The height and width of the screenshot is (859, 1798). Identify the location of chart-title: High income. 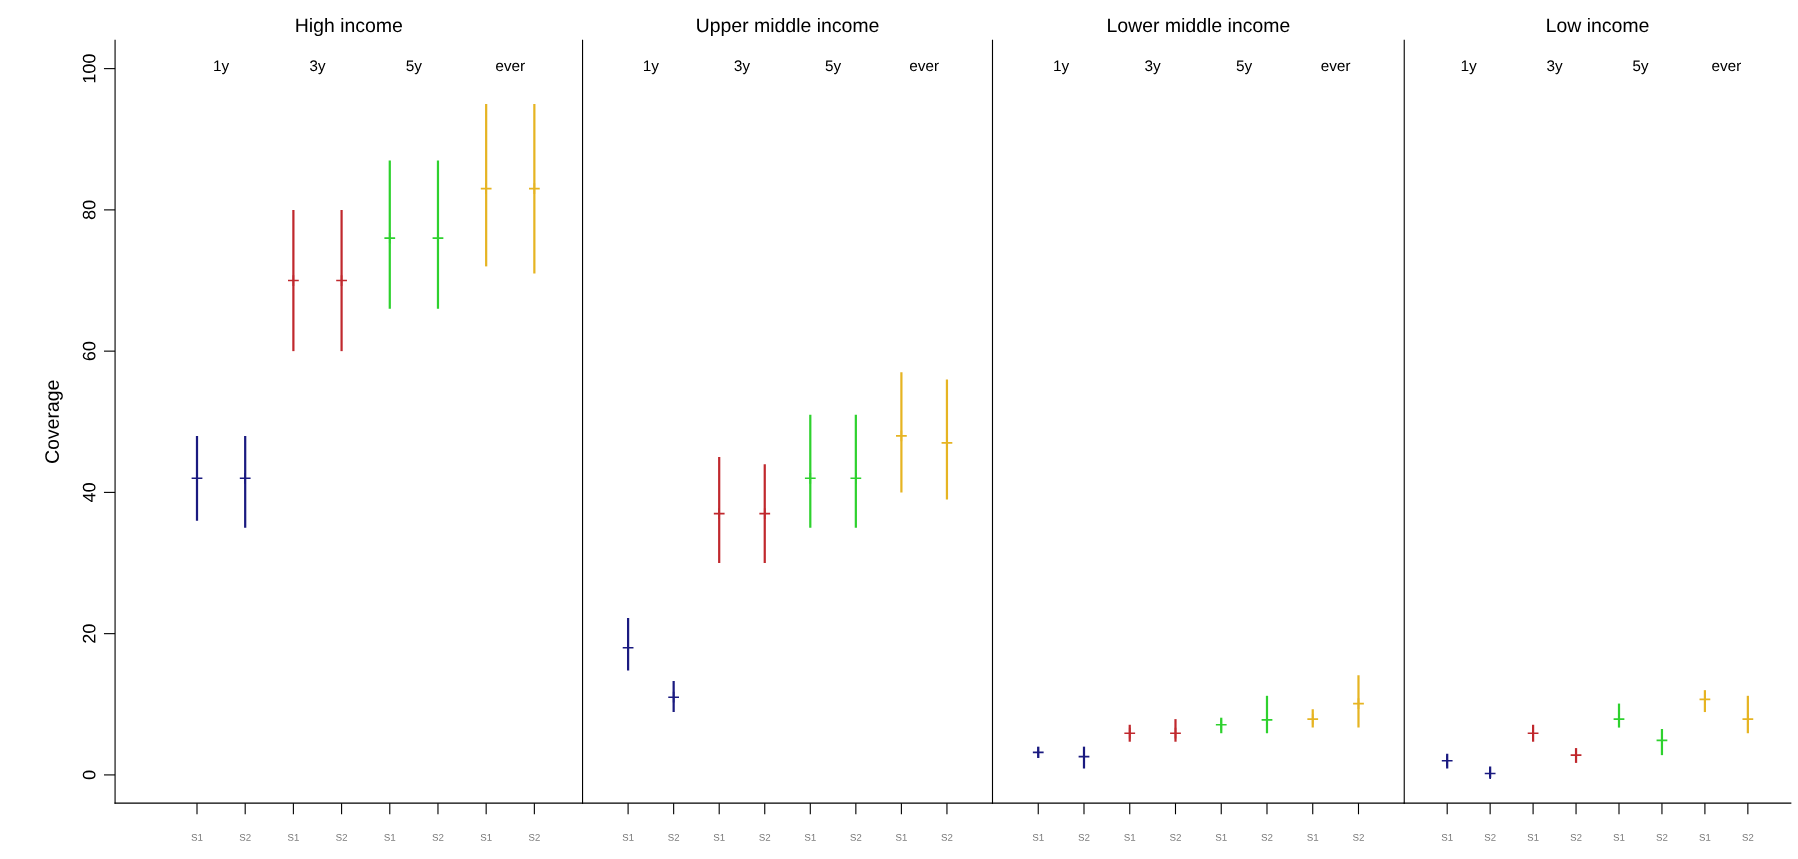
(349, 27).